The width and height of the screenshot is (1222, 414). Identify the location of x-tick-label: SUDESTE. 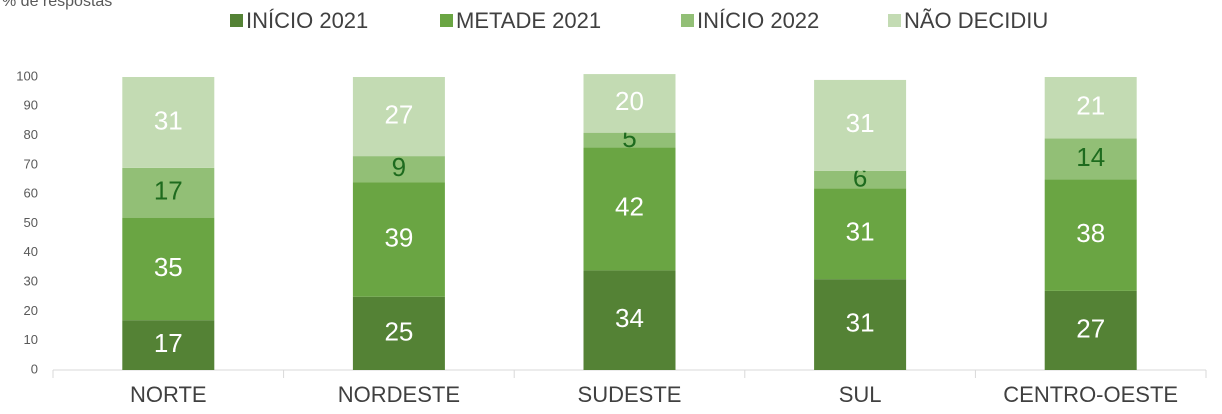
(630, 394).